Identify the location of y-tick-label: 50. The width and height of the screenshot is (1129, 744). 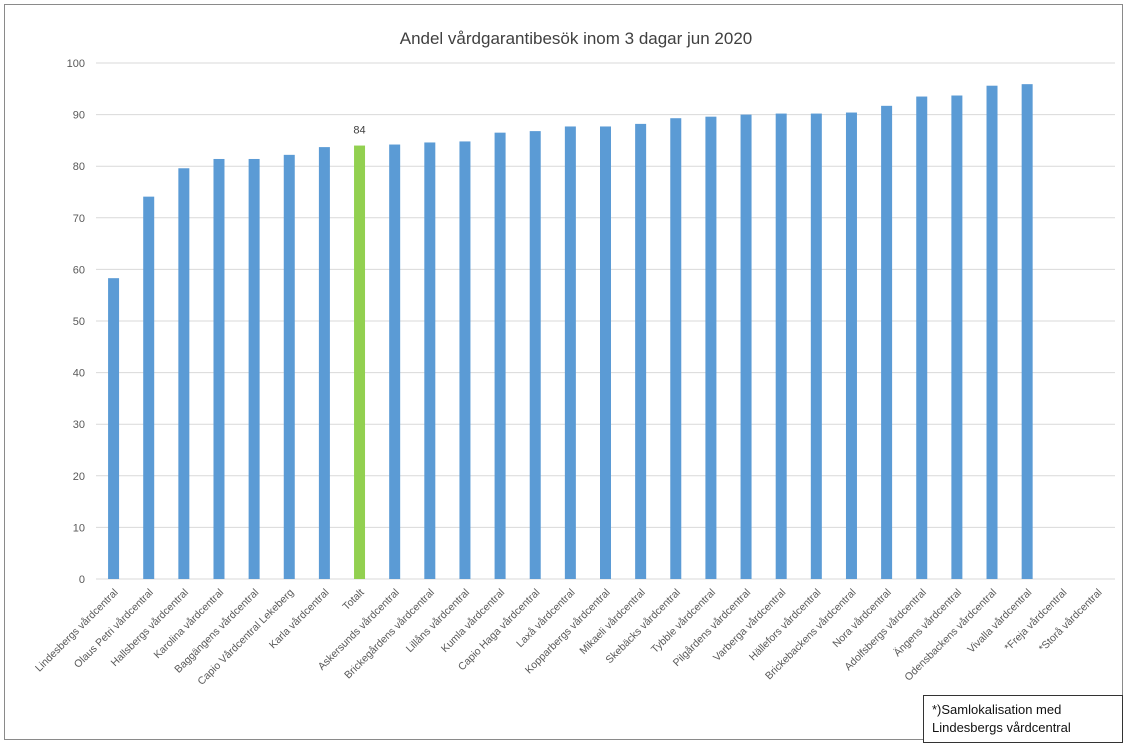
(79, 322).